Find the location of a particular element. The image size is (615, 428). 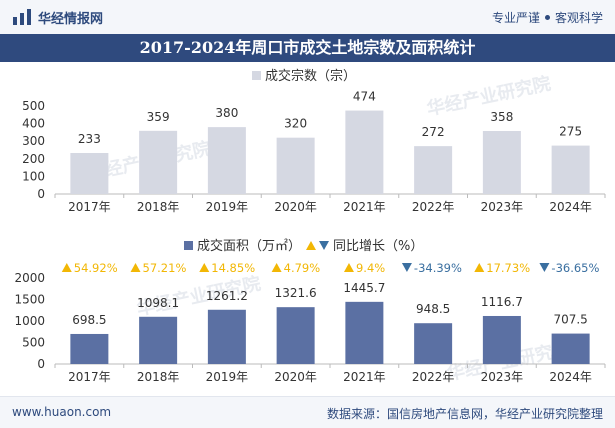

chart1-ytick-2: 200 is located at coordinates (33, 159).